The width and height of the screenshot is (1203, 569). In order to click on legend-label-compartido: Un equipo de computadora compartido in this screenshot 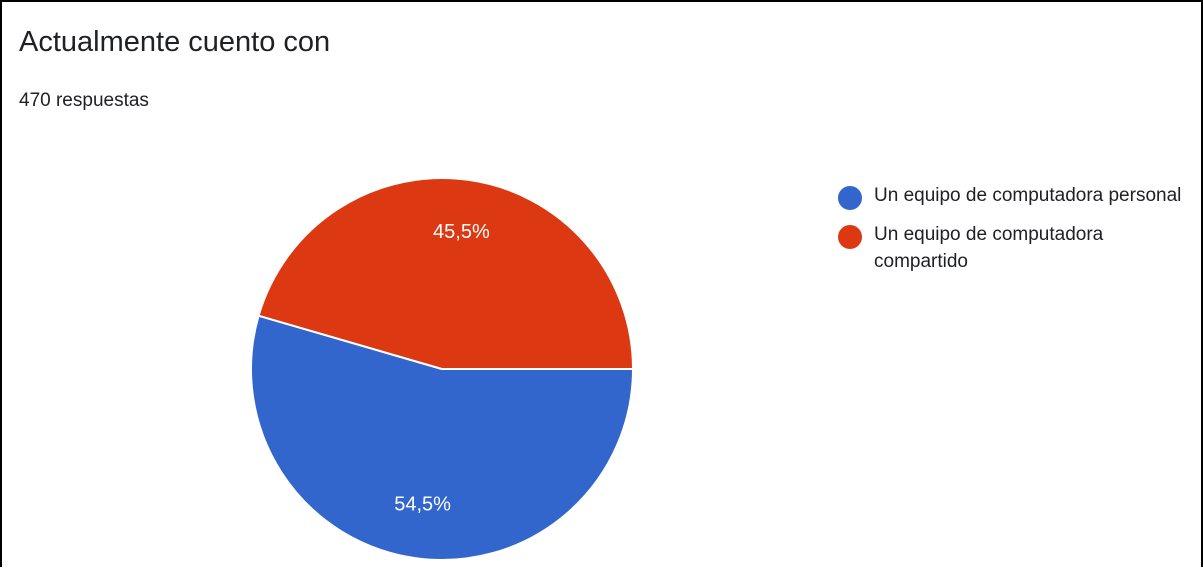, I will do `click(989, 248)`.